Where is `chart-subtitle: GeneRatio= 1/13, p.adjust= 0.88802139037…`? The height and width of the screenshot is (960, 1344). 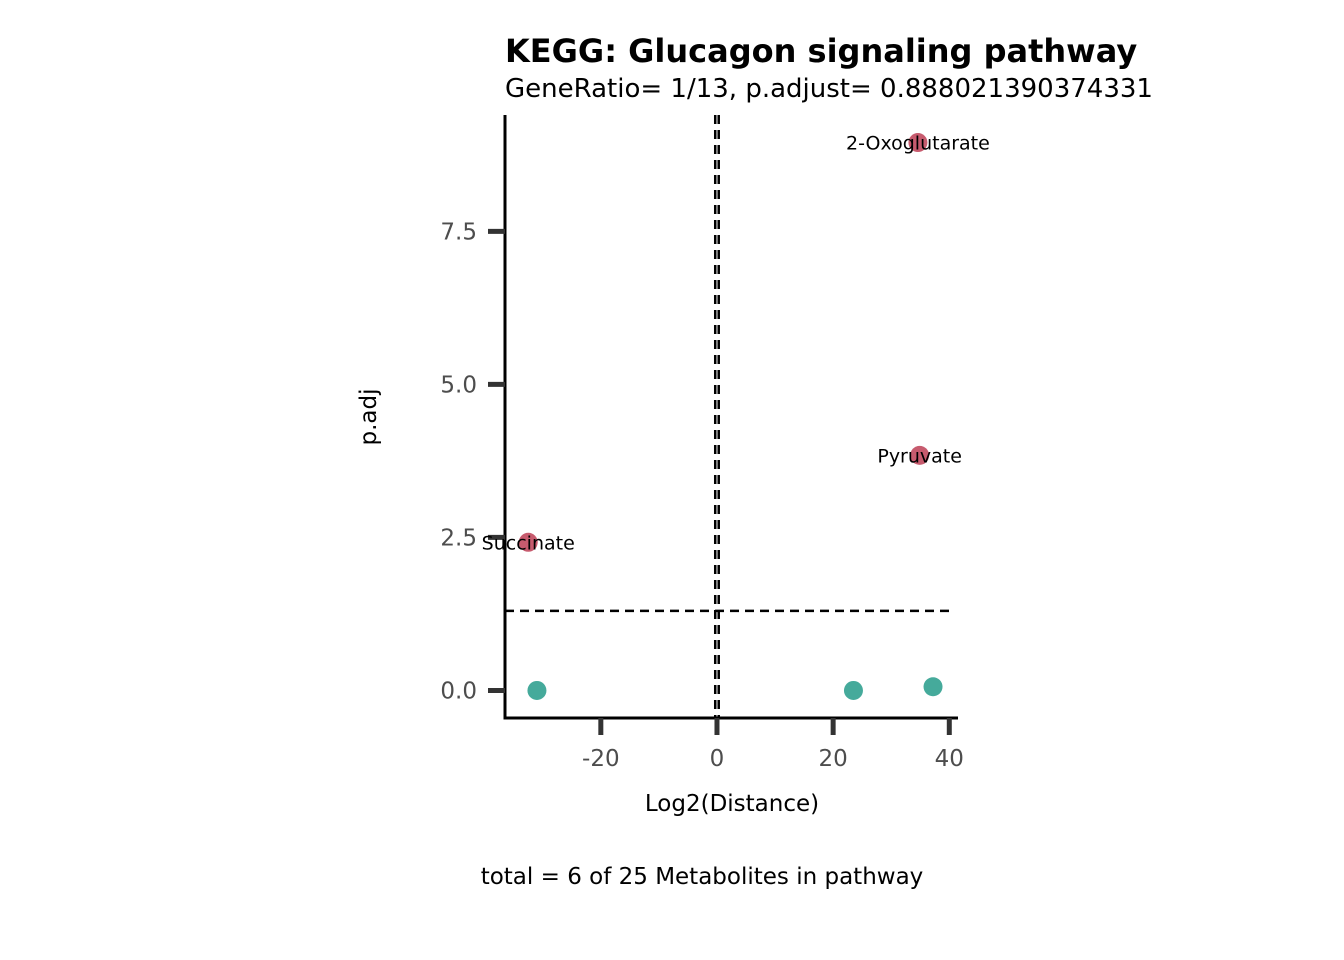
chart-subtitle: GeneRatio= 1/13, p.adjust= 0.88802139037… is located at coordinates (829, 89).